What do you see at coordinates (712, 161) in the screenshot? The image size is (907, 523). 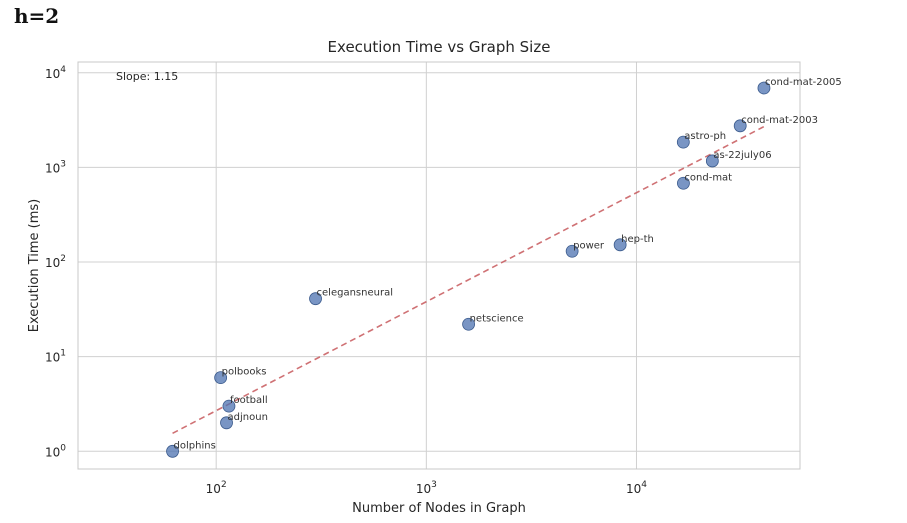 I see `data-point-as-22july06` at bounding box center [712, 161].